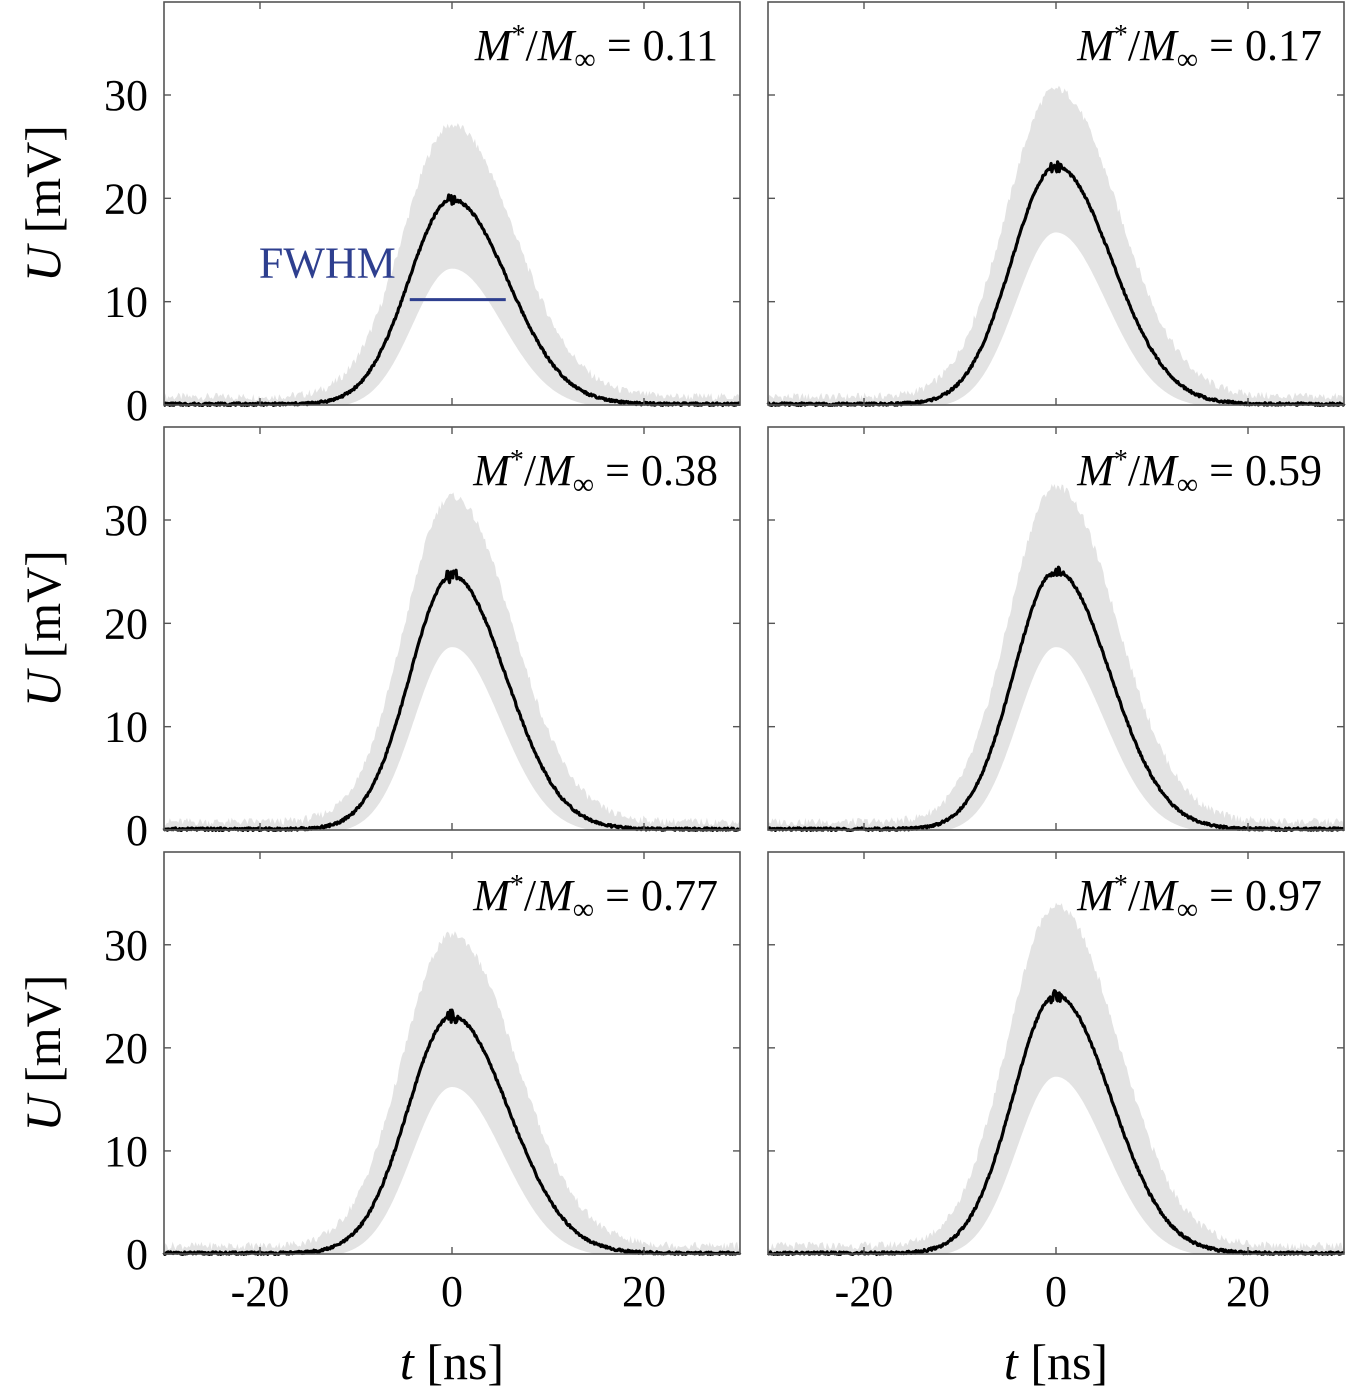 The height and width of the screenshot is (1396, 1346). What do you see at coordinates (595, 473) in the screenshot?
I see `ratio-annotation: M*/M∞ = 0.38` at bounding box center [595, 473].